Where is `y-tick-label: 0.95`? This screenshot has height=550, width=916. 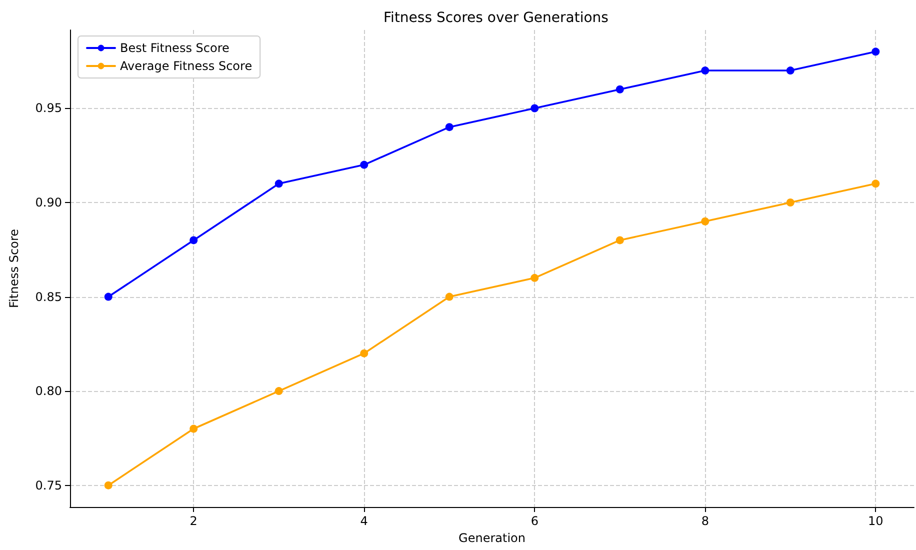
y-tick-label: 0.95 is located at coordinates (48, 108).